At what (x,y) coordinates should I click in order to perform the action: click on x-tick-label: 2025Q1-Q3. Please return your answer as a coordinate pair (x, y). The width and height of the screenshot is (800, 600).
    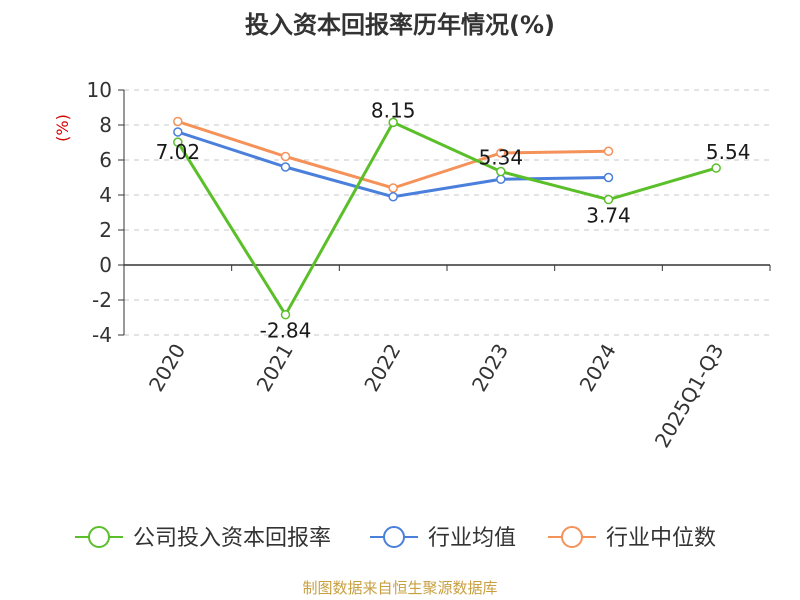
    Looking at the image, I should click on (689, 396).